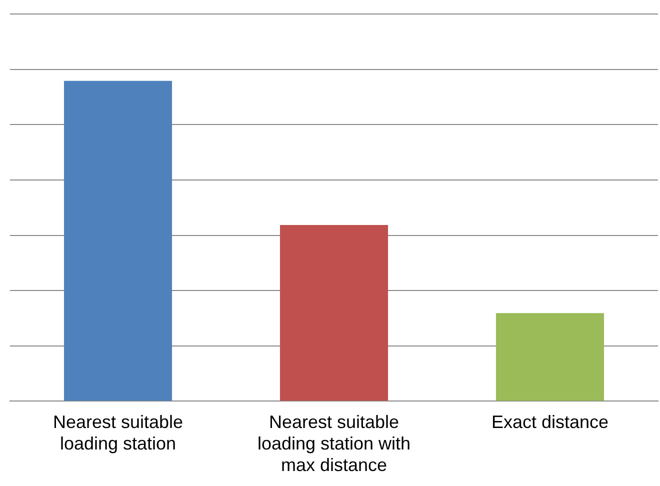  I want to click on x-tick-label: Nearest suitable loading station, so click(118, 433).